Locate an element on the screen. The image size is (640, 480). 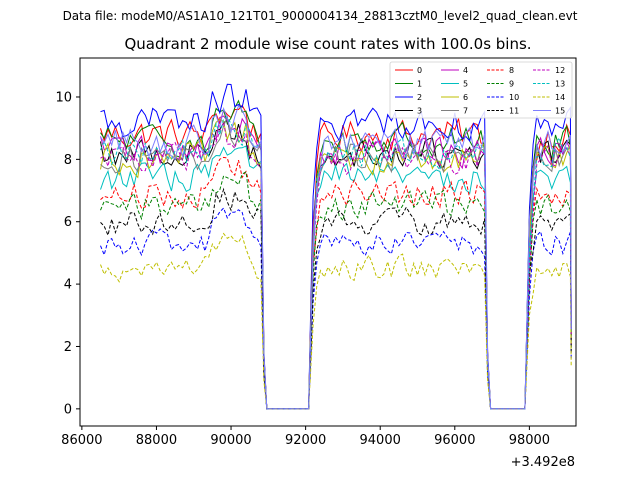
x-tick-label-88000: 88000 is located at coordinates (156, 440).